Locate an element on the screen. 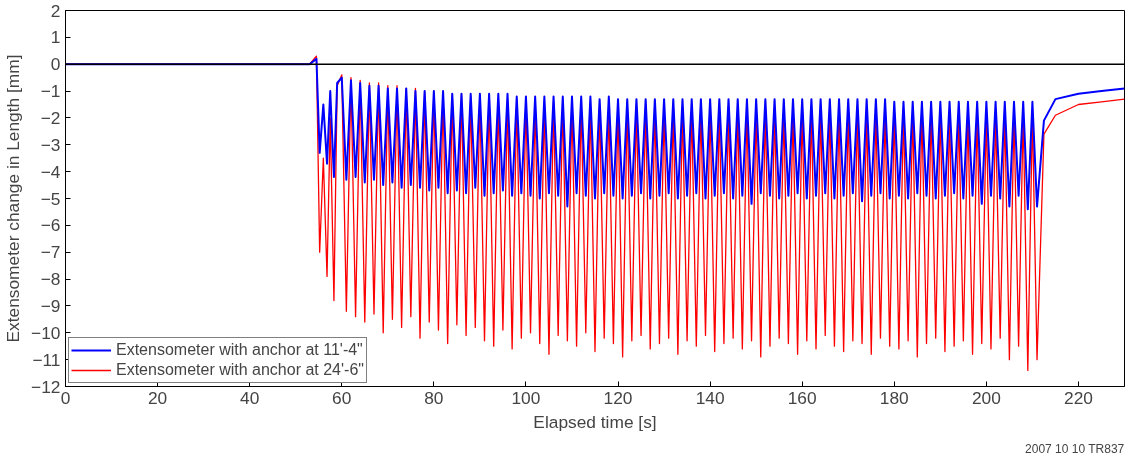 This screenshot has height=460, width=1144. y-tick-label: −2 is located at coordinates (50, 117).